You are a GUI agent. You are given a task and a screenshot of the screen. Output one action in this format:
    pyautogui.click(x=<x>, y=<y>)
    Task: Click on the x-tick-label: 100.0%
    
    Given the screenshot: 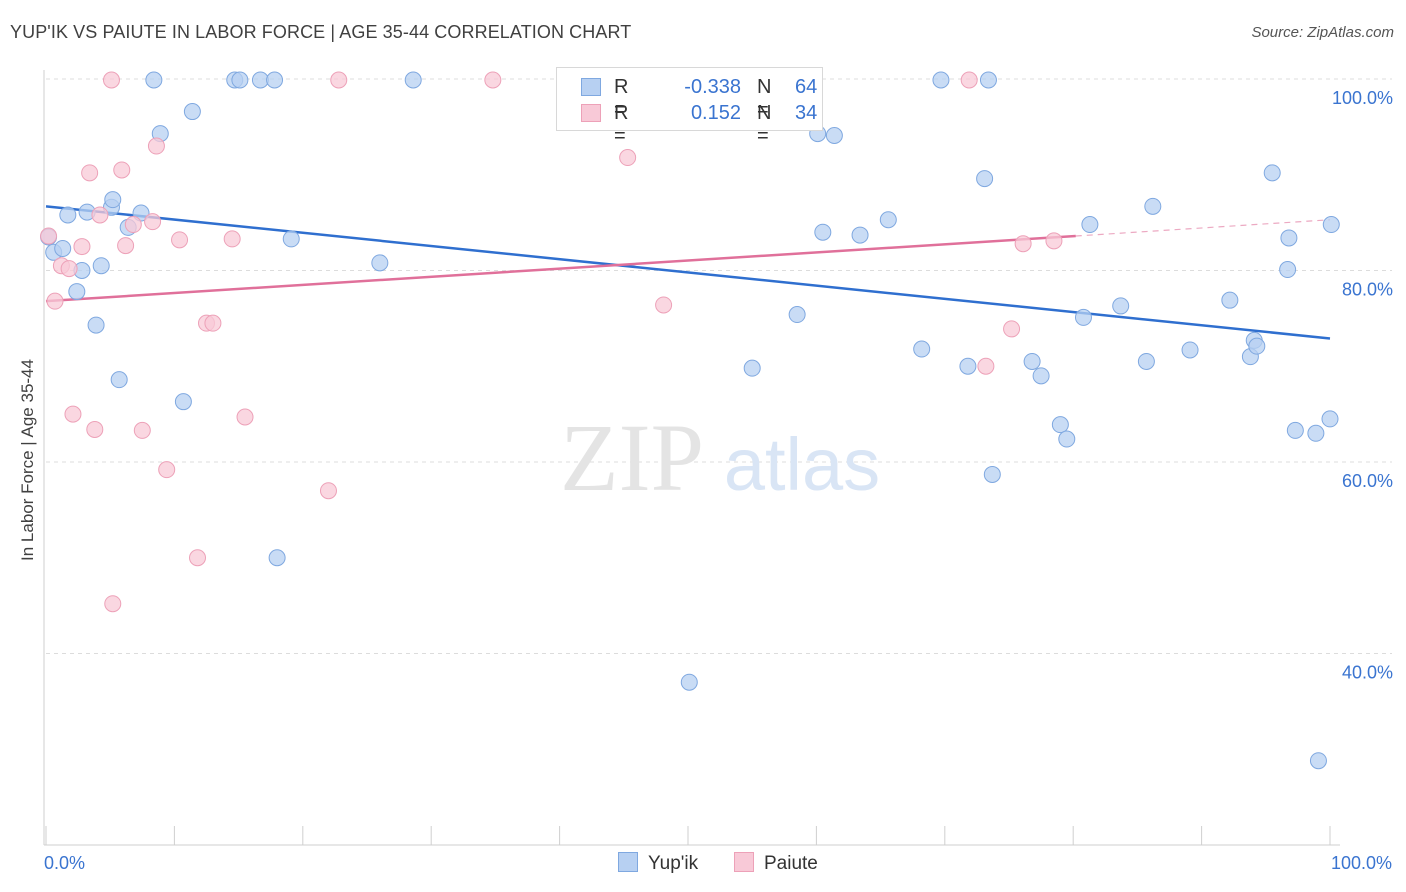 What is the action you would take?
    pyautogui.click(x=1361, y=863)
    